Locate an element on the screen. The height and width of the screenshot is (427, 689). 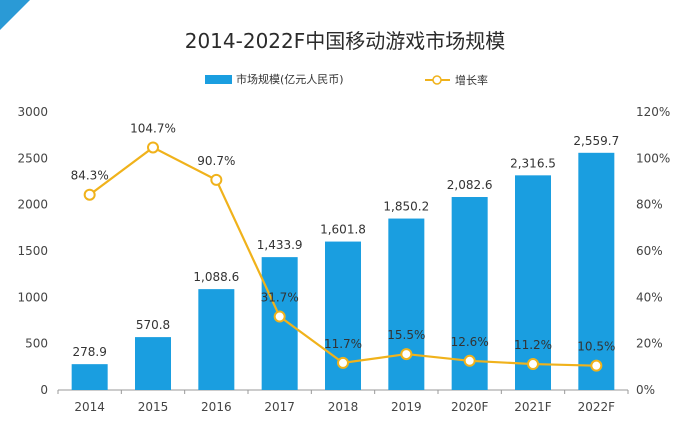
x-tick-label: 2014 is located at coordinates (89, 407).